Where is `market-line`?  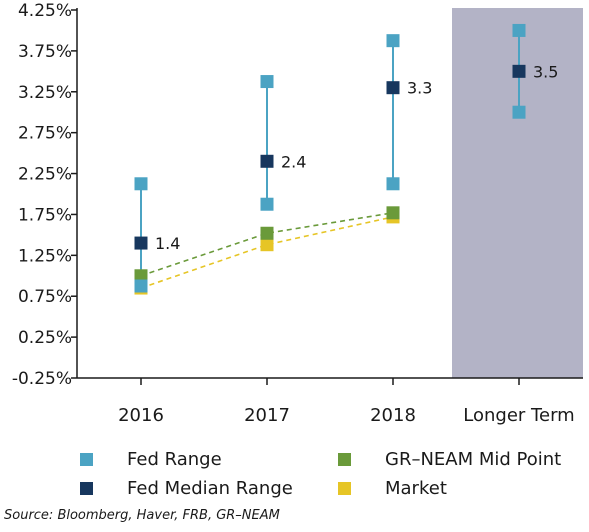
market-line is located at coordinates (267, 252).